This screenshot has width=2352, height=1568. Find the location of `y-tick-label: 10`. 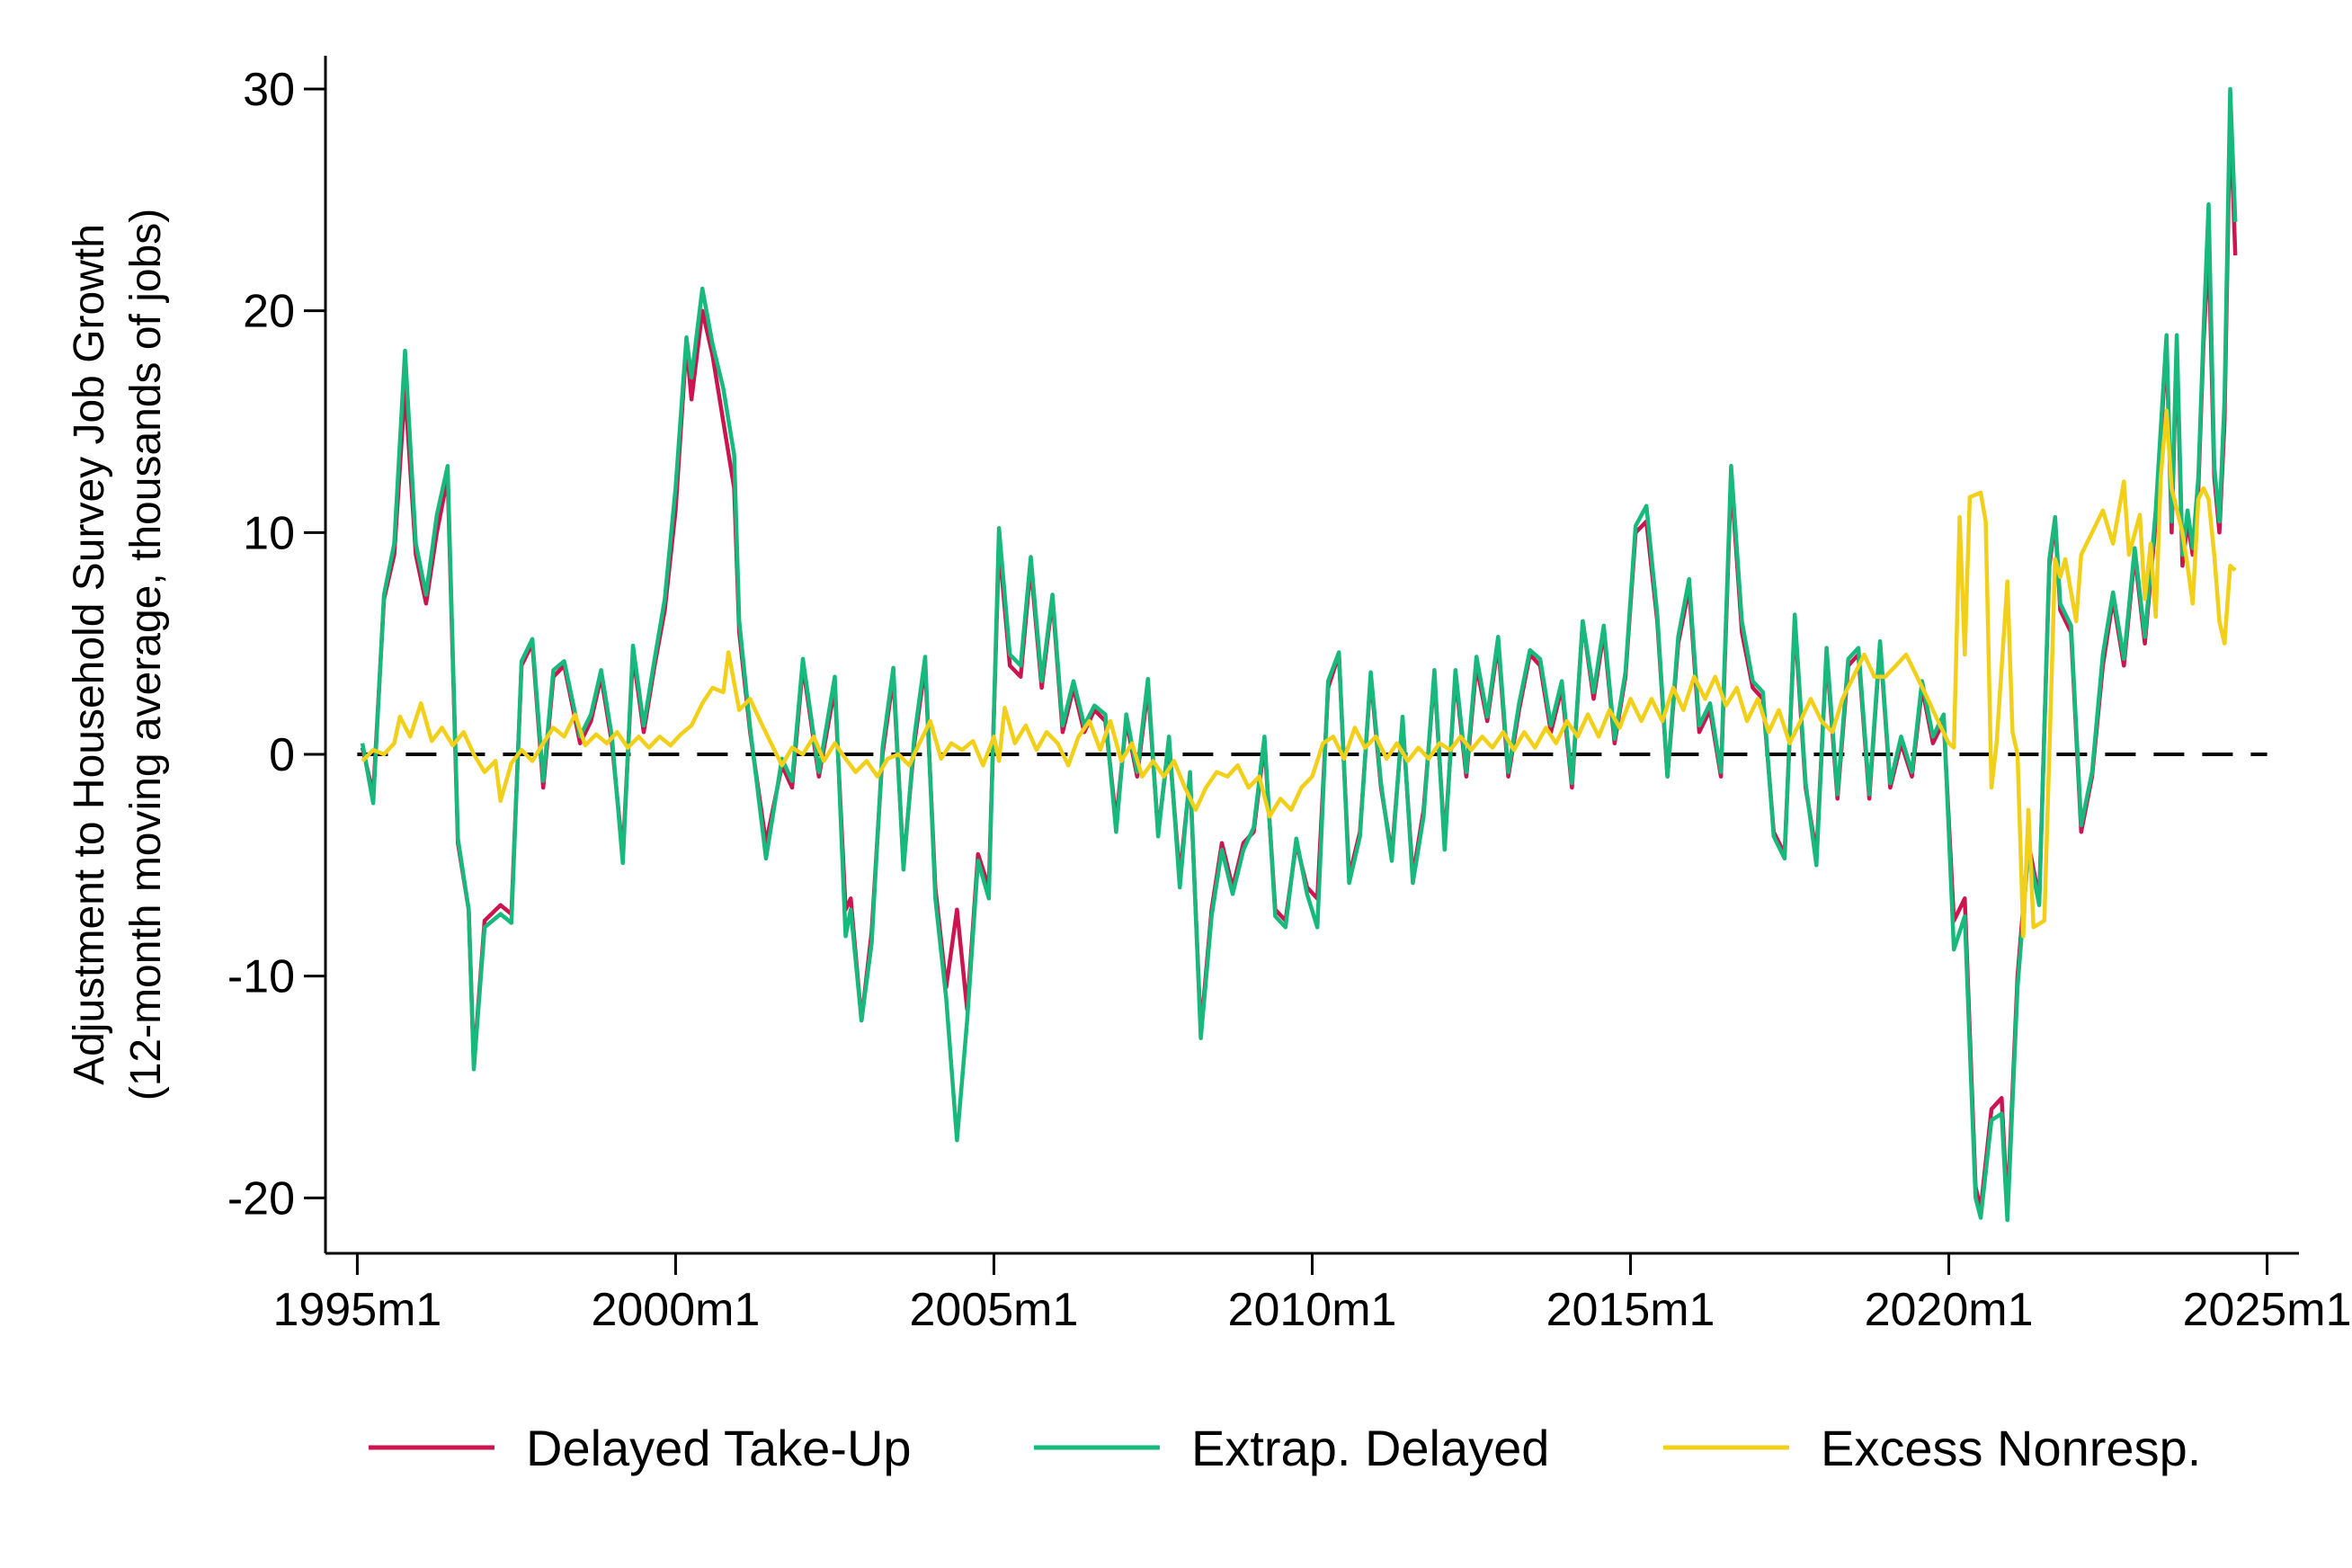

y-tick-label: 10 is located at coordinates (269, 533).